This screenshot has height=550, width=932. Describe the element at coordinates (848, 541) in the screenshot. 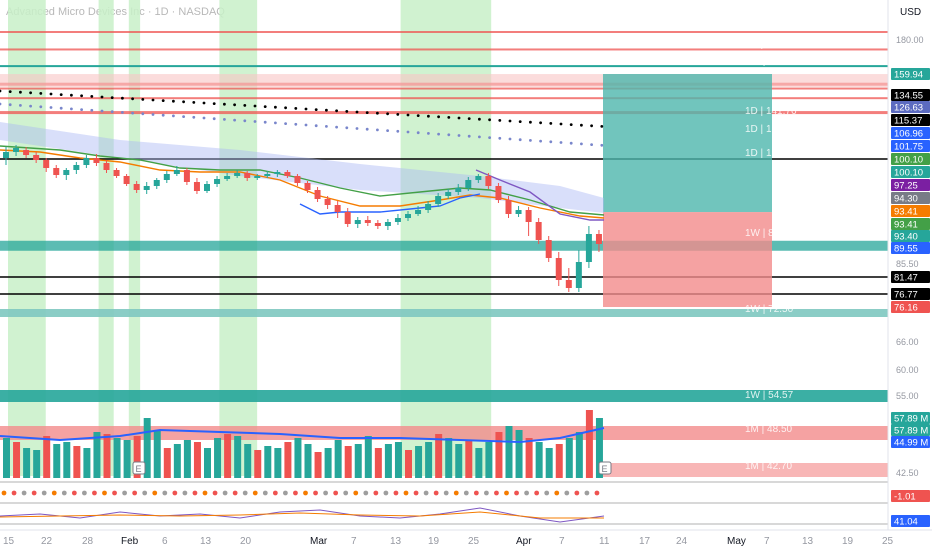

I see `date-tick-label: 19` at that location.